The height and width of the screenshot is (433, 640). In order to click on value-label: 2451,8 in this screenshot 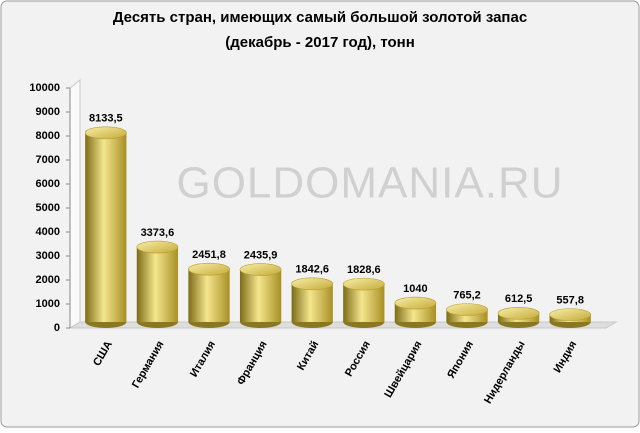, I will do `click(209, 255)`.